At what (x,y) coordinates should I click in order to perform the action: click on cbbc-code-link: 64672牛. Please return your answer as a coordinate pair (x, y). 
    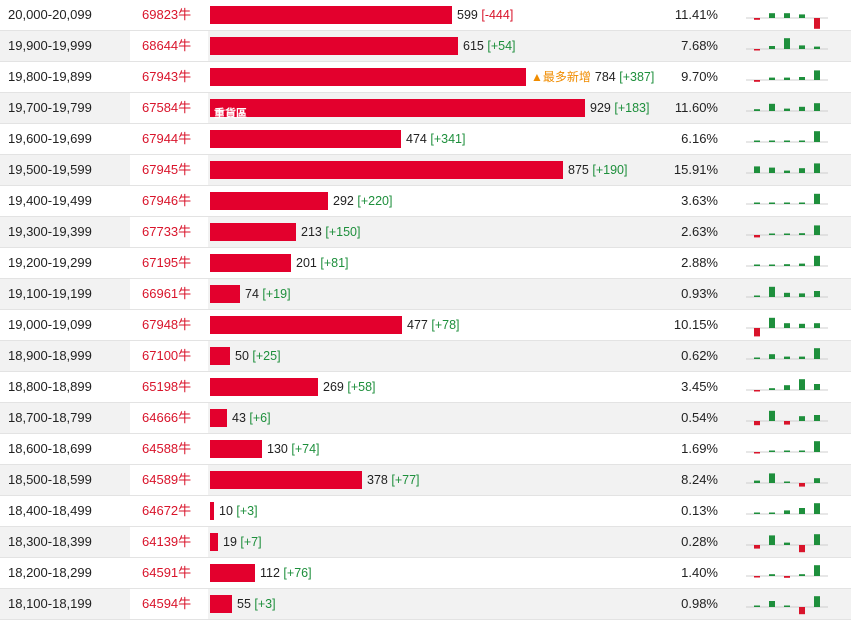
    Looking at the image, I should click on (169, 511).